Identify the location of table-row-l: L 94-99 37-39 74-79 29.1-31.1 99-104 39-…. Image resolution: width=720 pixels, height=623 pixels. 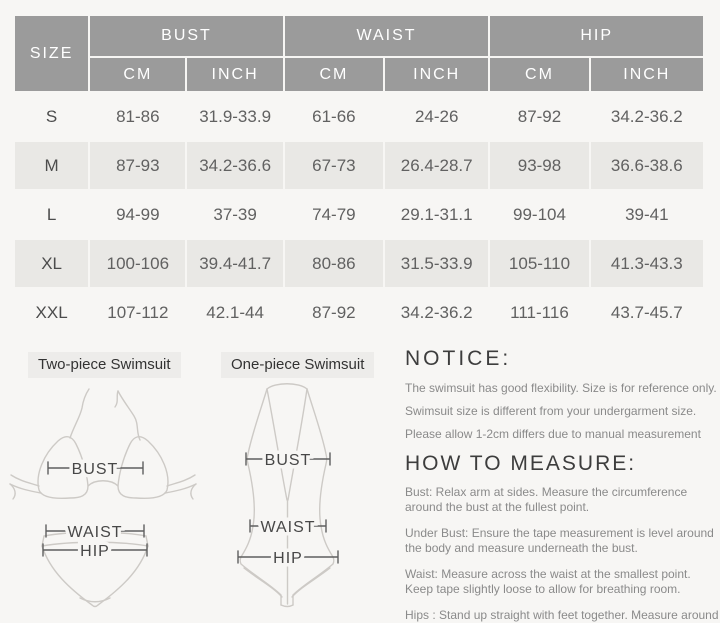
(359, 214).